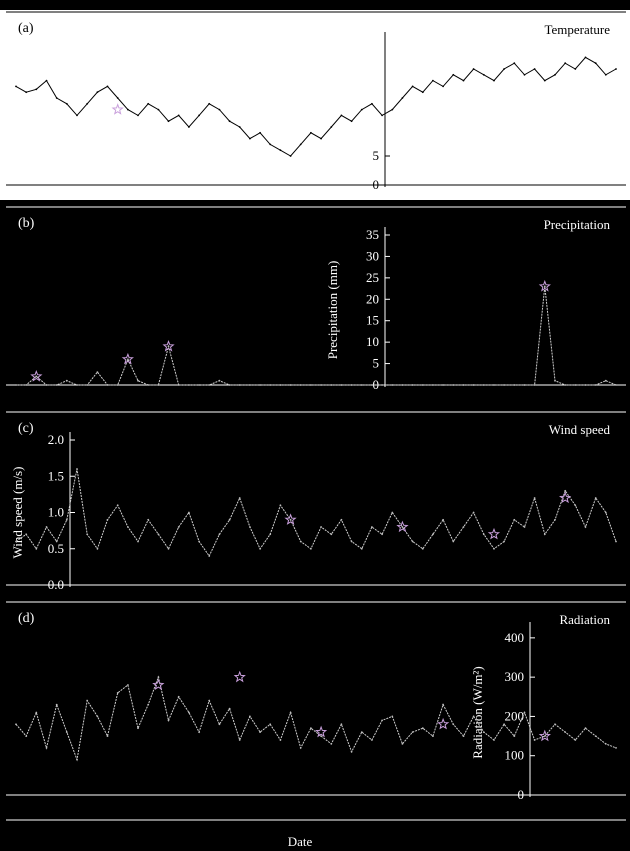 This screenshot has width=630, height=851. Describe the element at coordinates (515, 637) in the screenshot. I see `panel-4-tick-label-0: 400` at that location.